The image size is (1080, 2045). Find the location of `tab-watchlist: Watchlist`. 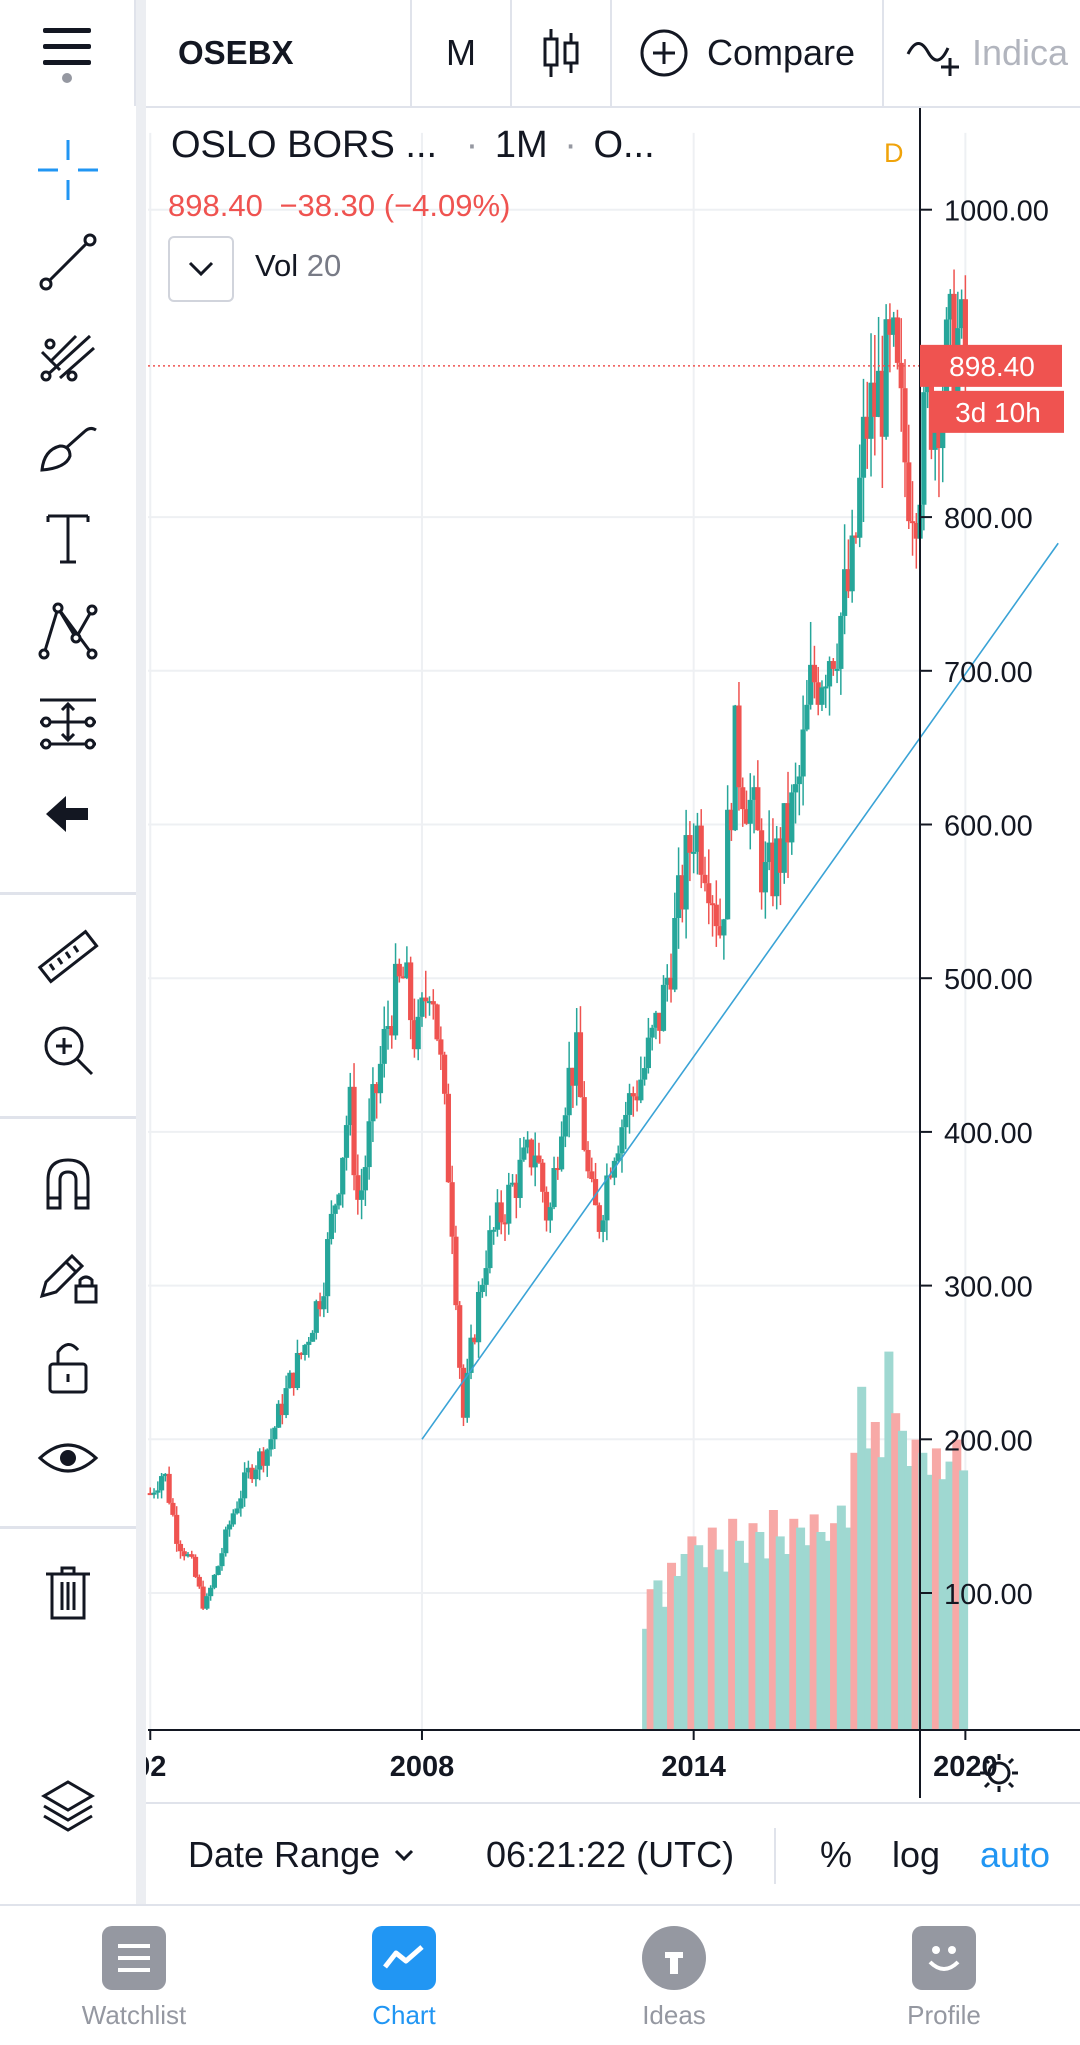

tab-watchlist: Watchlist is located at coordinates (134, 1975).